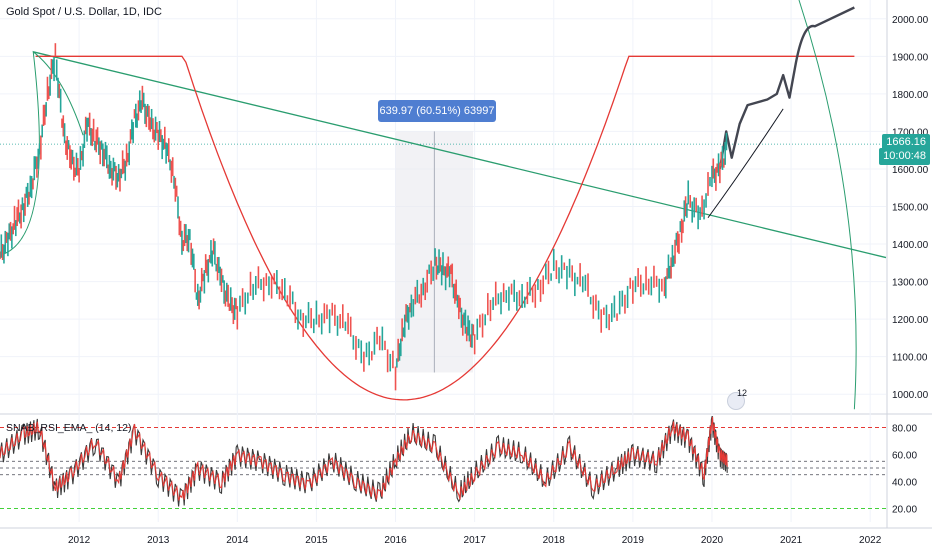 This screenshot has height=555, width=932. Describe the element at coordinates (786, 88) in the screenshot. I see `projection-path` at that location.